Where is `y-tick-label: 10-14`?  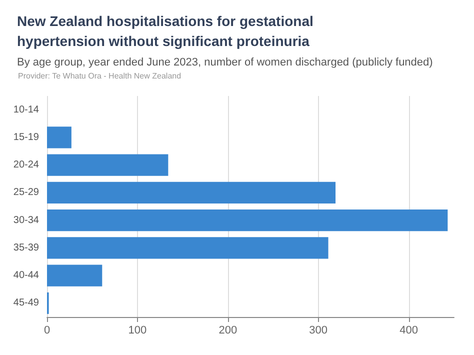
y-tick-label: 10-14 is located at coordinates (26, 110).